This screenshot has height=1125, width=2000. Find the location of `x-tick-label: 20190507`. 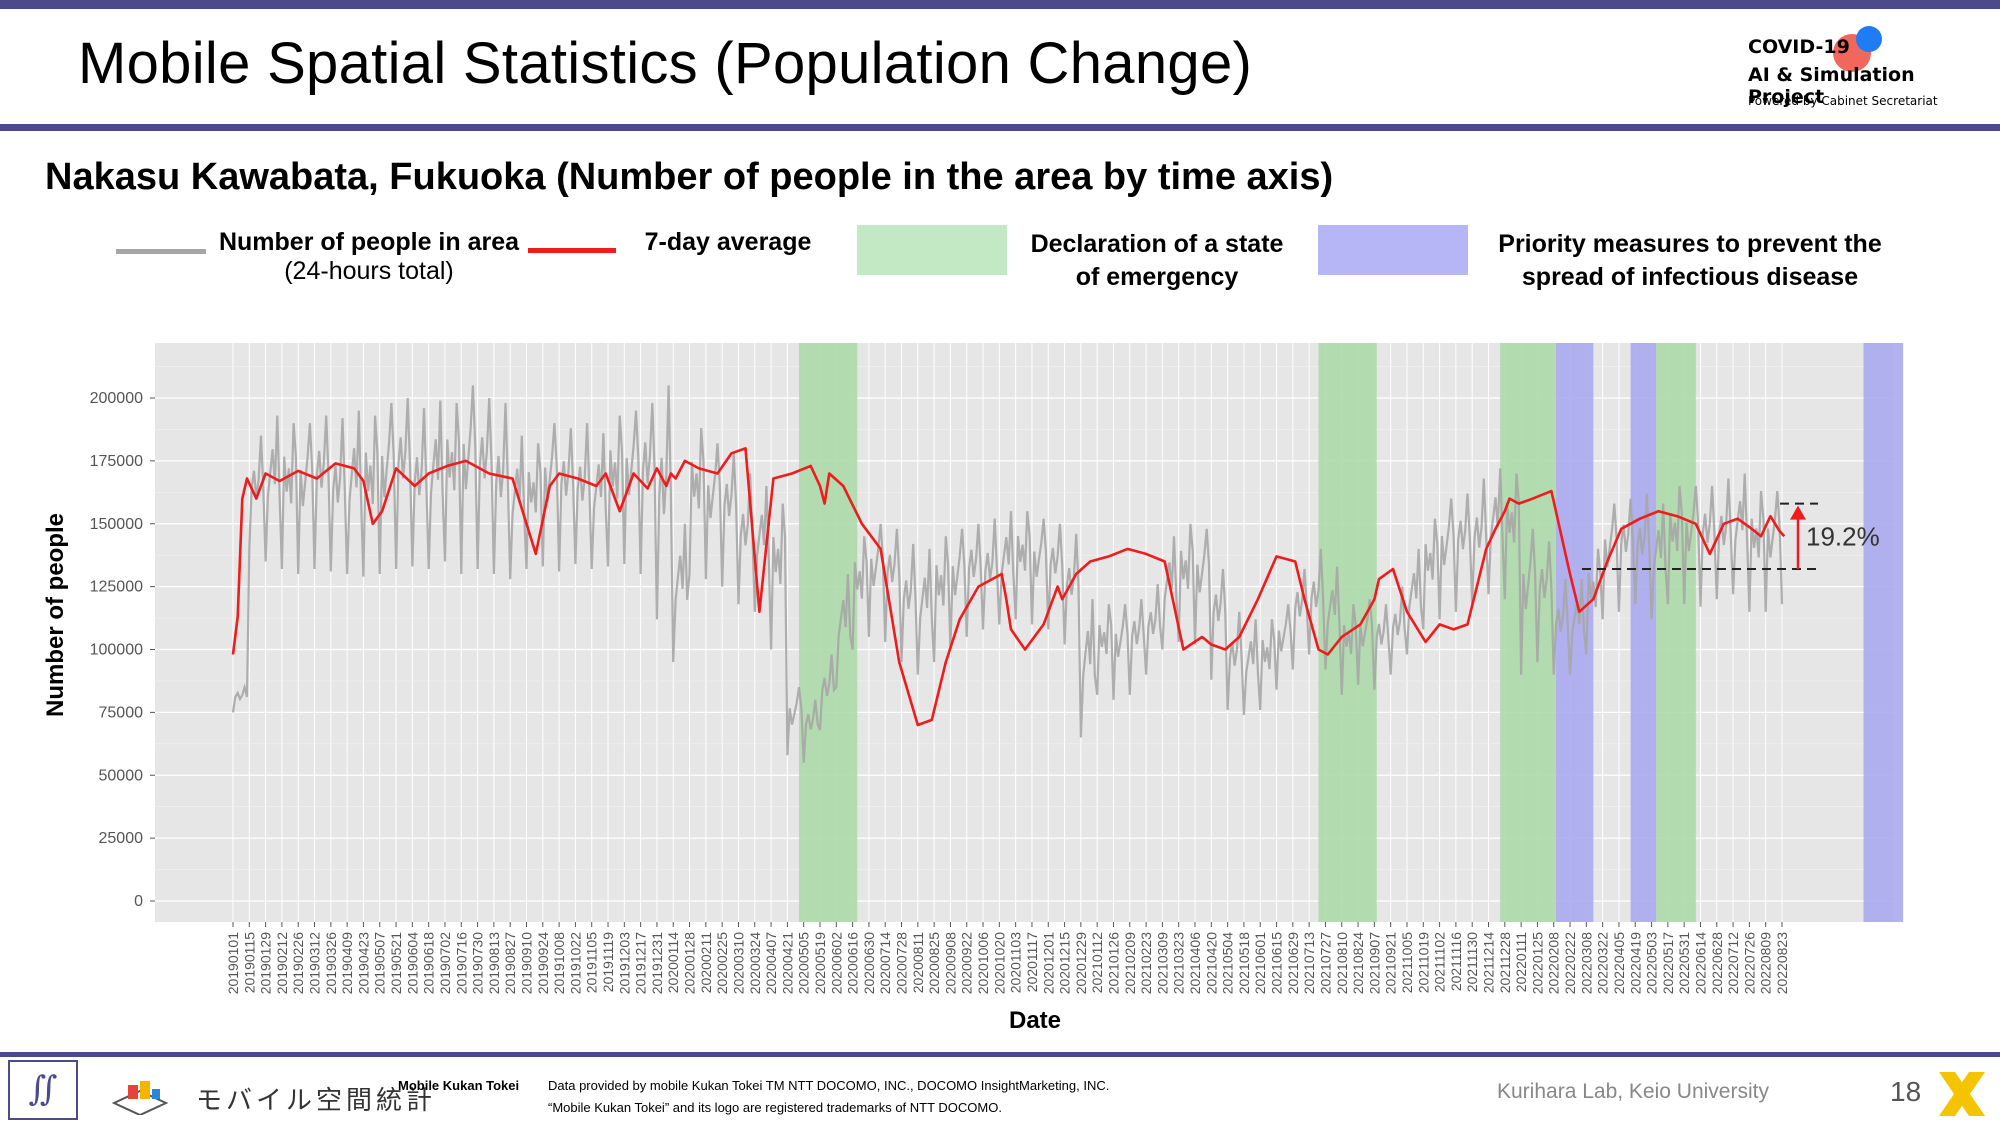

x-tick-label: 20190507 is located at coordinates (380, 963).